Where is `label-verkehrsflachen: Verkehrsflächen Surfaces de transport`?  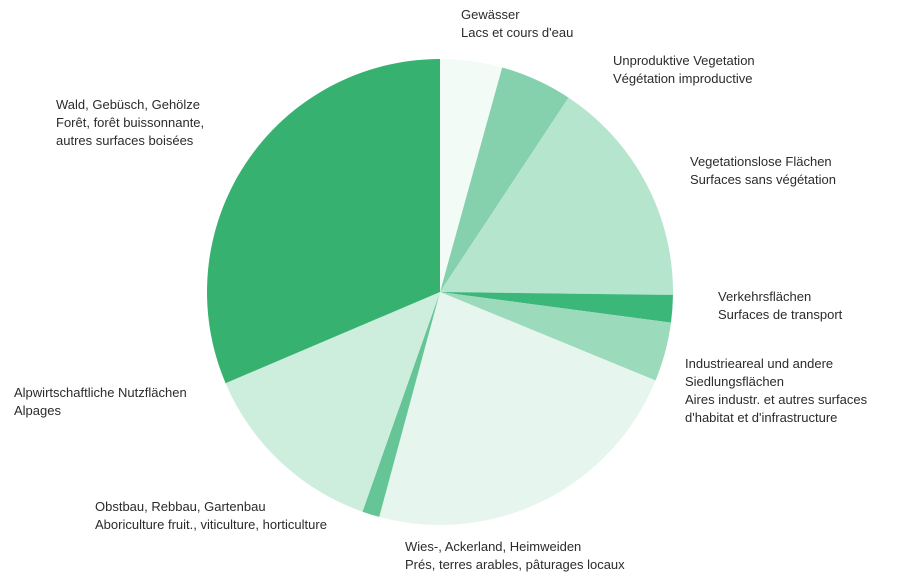
label-verkehrsflachen: Verkehrsflächen Surfaces de transport is located at coordinates (780, 305).